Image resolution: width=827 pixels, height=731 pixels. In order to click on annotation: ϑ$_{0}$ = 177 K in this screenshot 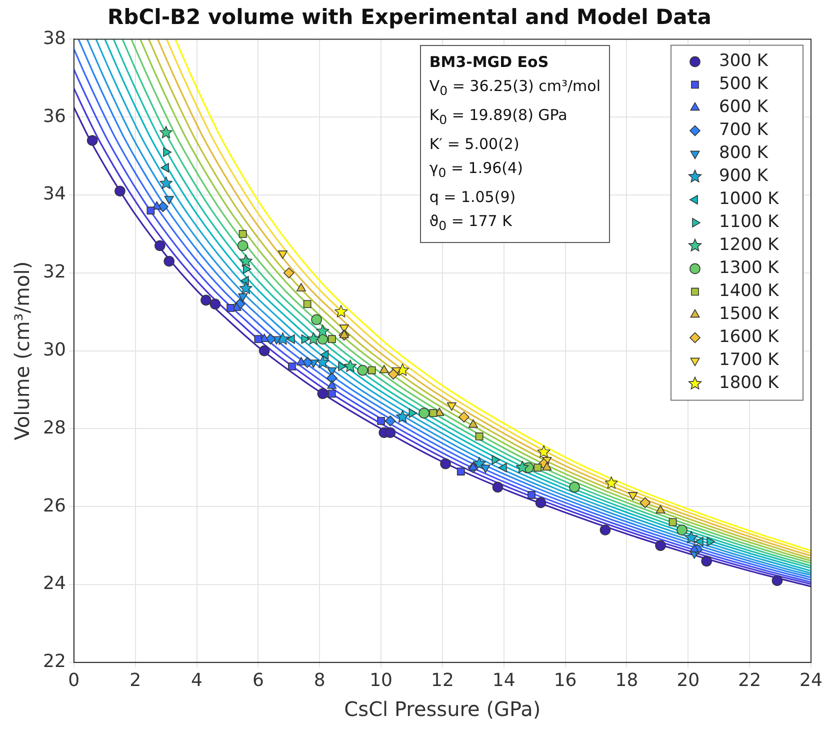, I will do `click(471, 223)`.